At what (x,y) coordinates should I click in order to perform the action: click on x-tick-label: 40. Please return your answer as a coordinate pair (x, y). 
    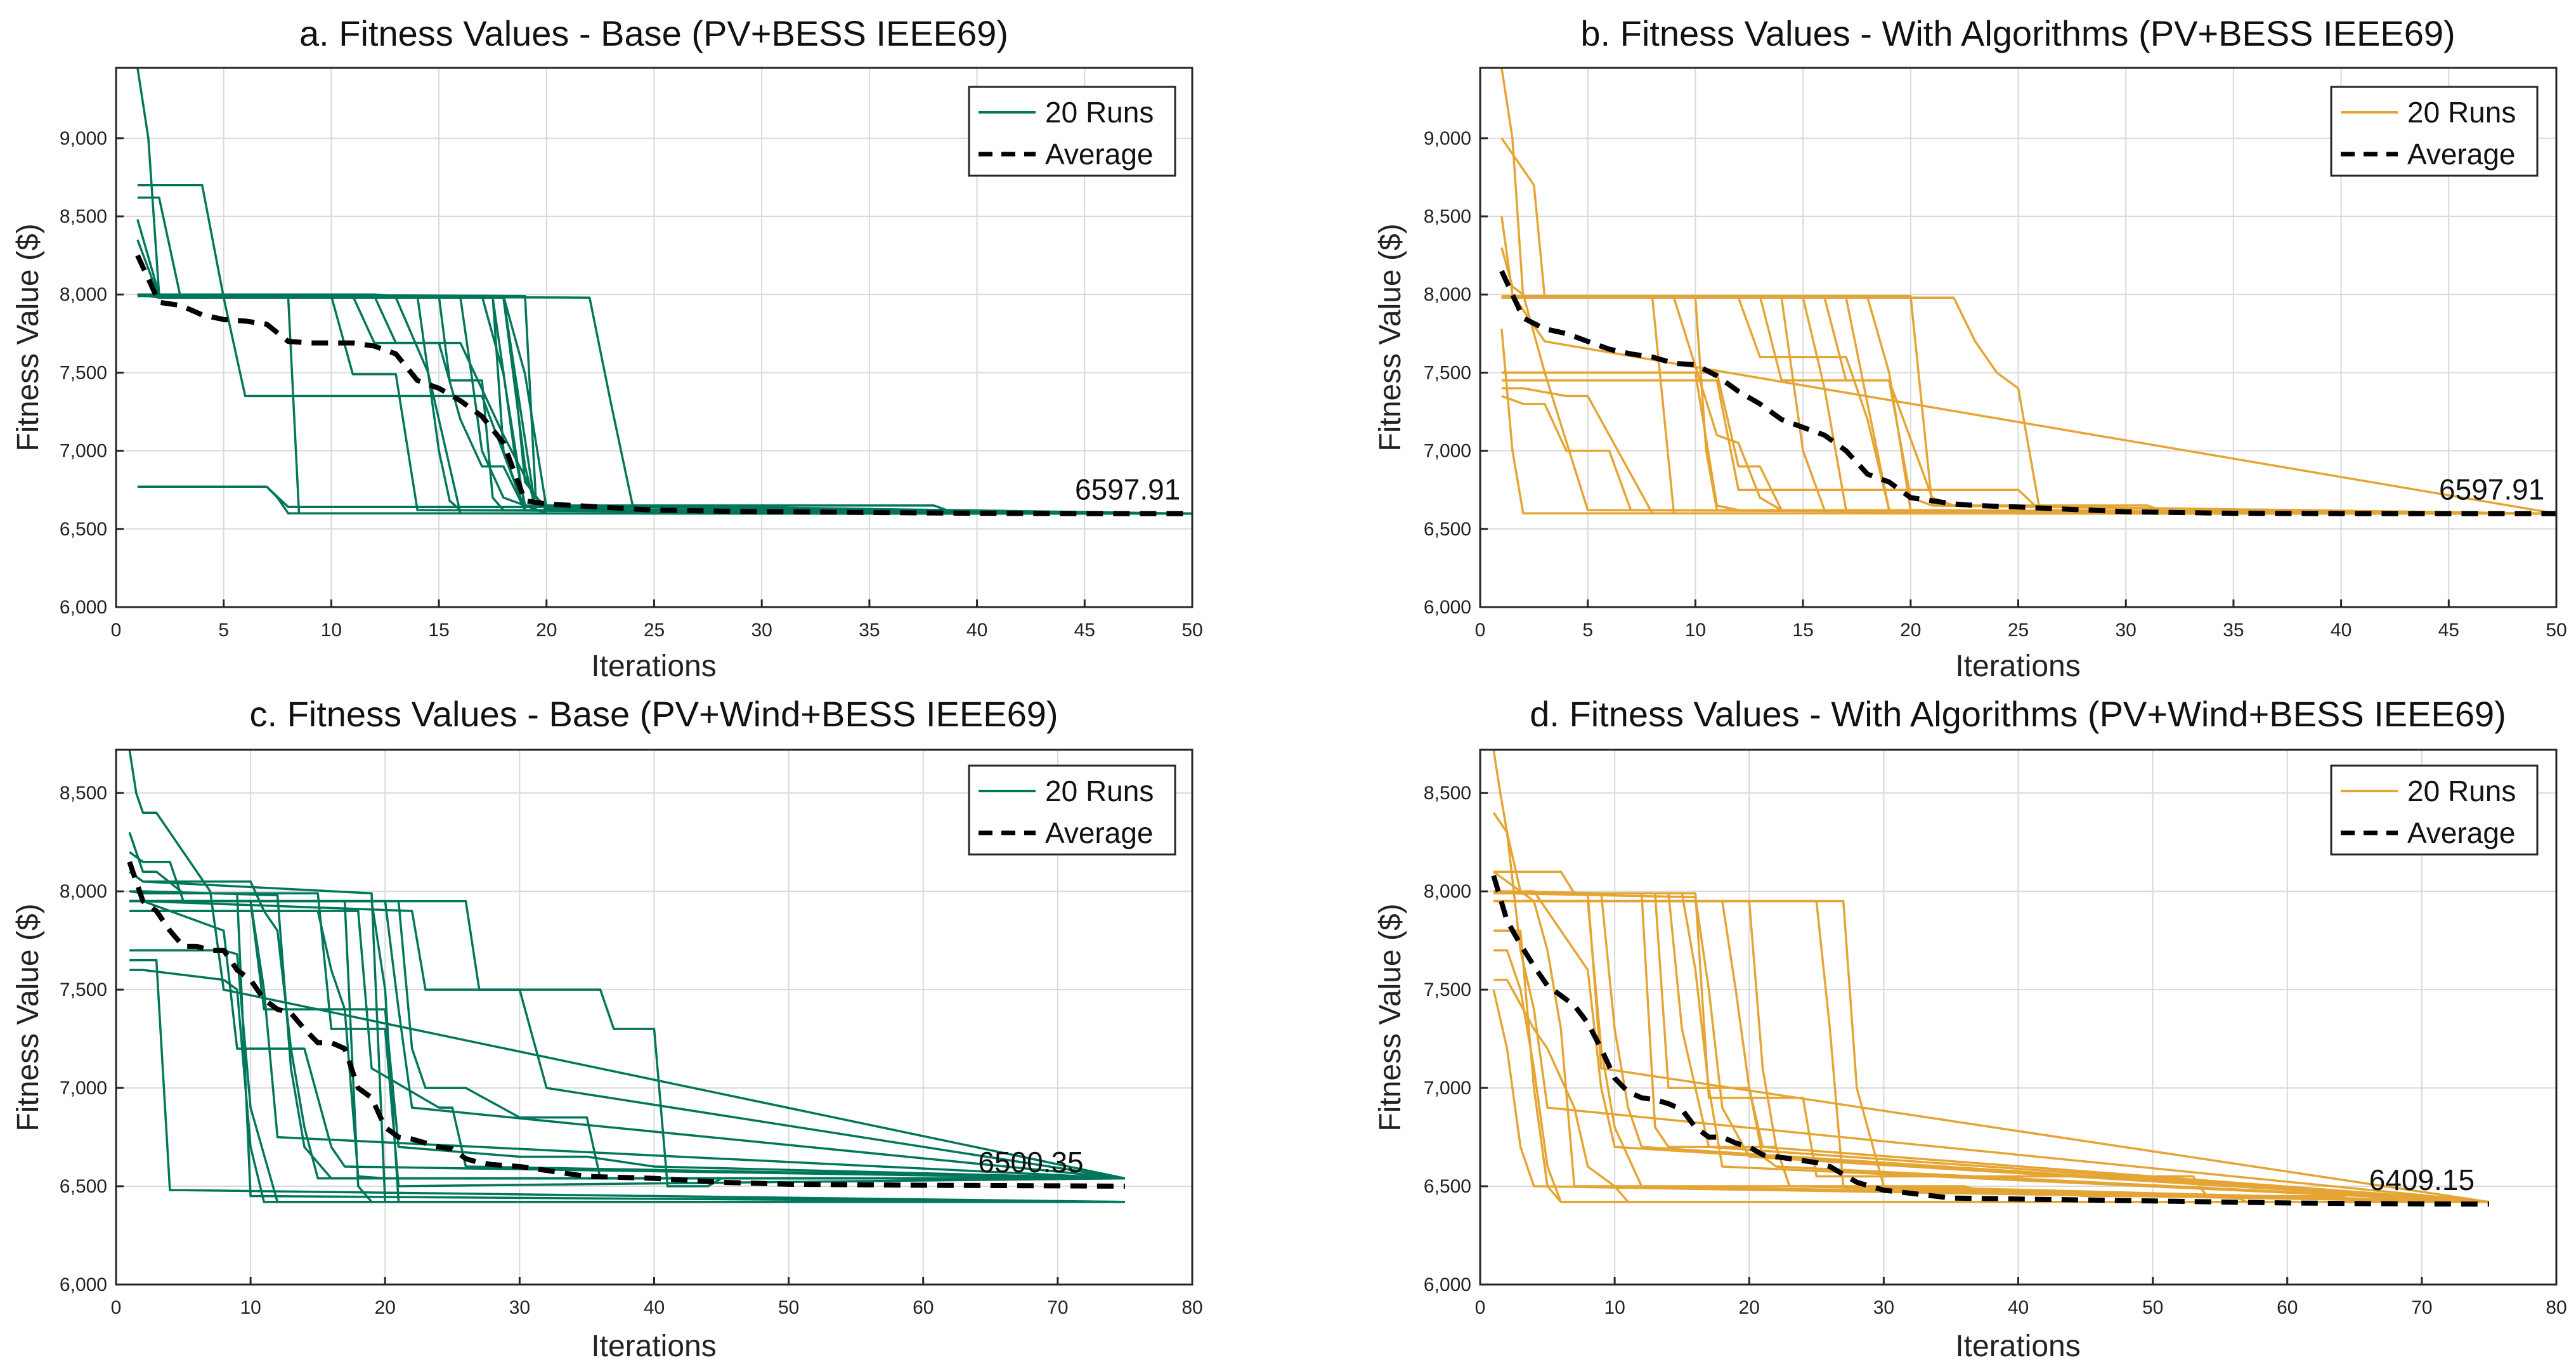
    Looking at the image, I should click on (2019, 1307).